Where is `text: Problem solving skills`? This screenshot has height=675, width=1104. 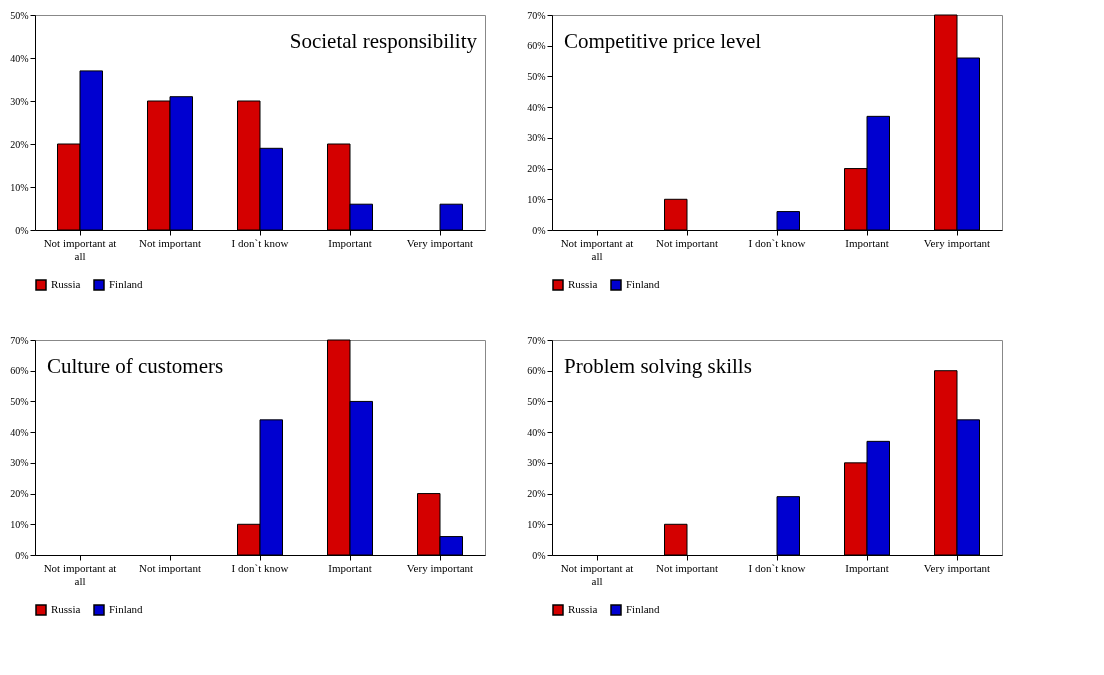 text: Problem solving skills is located at coordinates (658, 366).